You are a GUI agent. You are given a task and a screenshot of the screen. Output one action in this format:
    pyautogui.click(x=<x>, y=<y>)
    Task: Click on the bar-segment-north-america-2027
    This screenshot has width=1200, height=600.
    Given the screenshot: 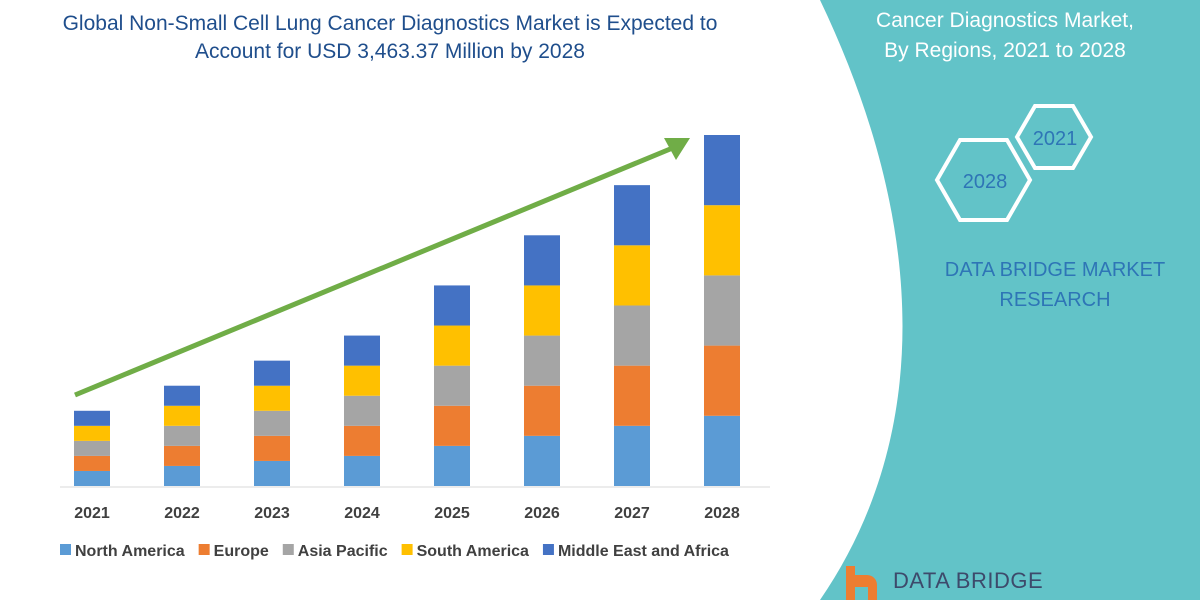 What is the action you would take?
    pyautogui.click(x=632, y=455)
    